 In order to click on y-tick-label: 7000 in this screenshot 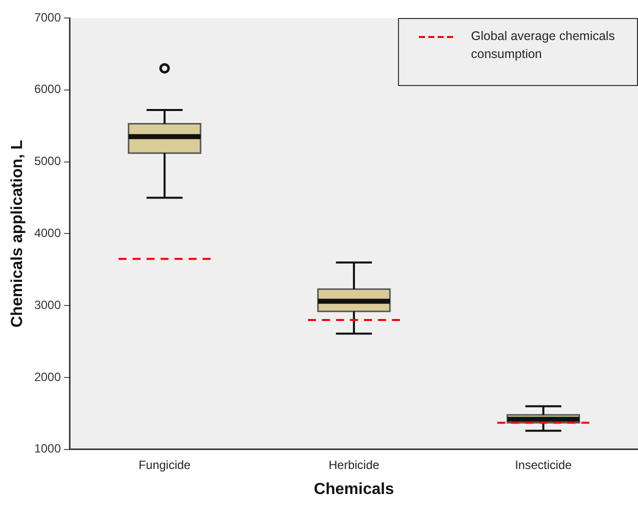, I will do `click(48, 17)`.